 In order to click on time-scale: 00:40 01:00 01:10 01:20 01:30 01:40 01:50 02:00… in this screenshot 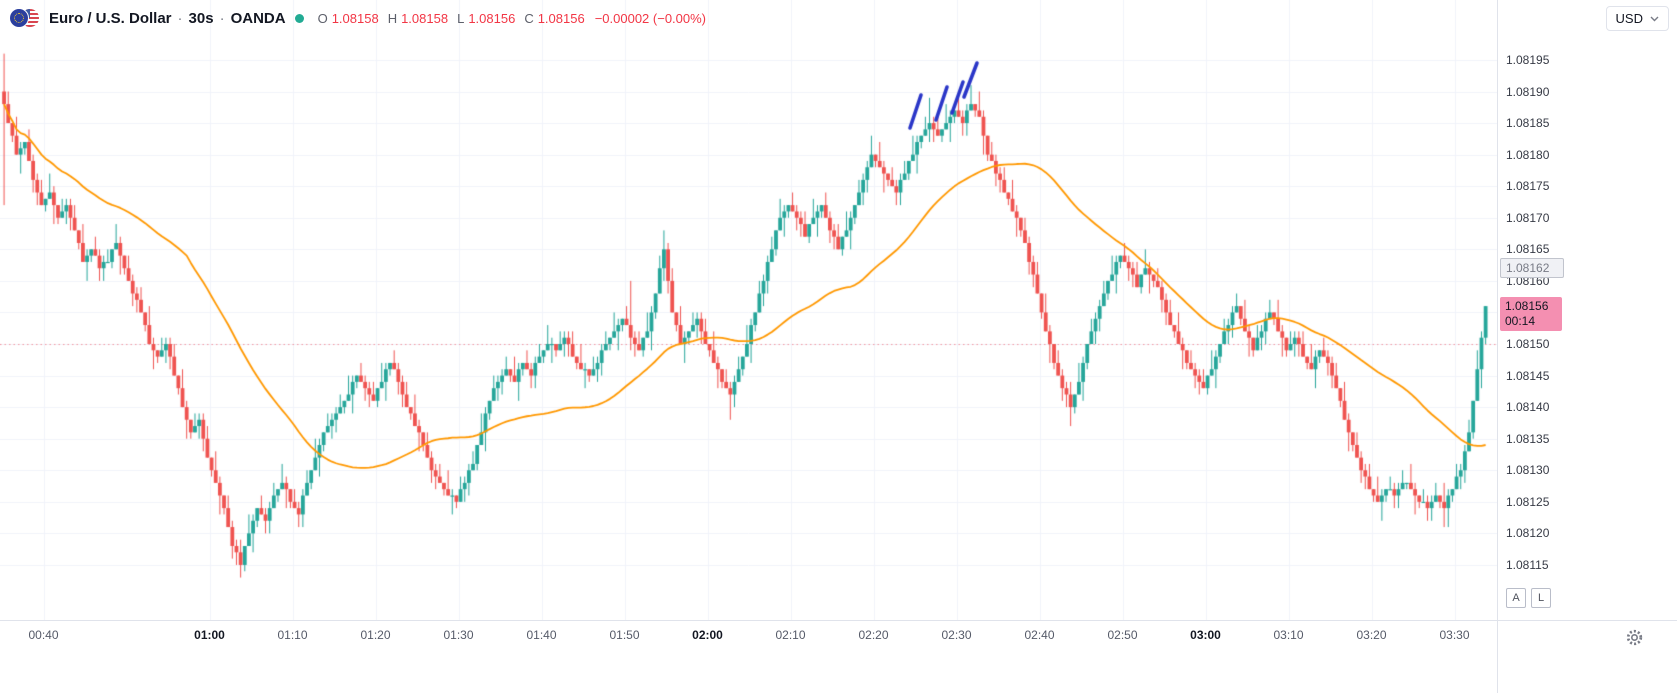, I will do `click(838, 640)`.